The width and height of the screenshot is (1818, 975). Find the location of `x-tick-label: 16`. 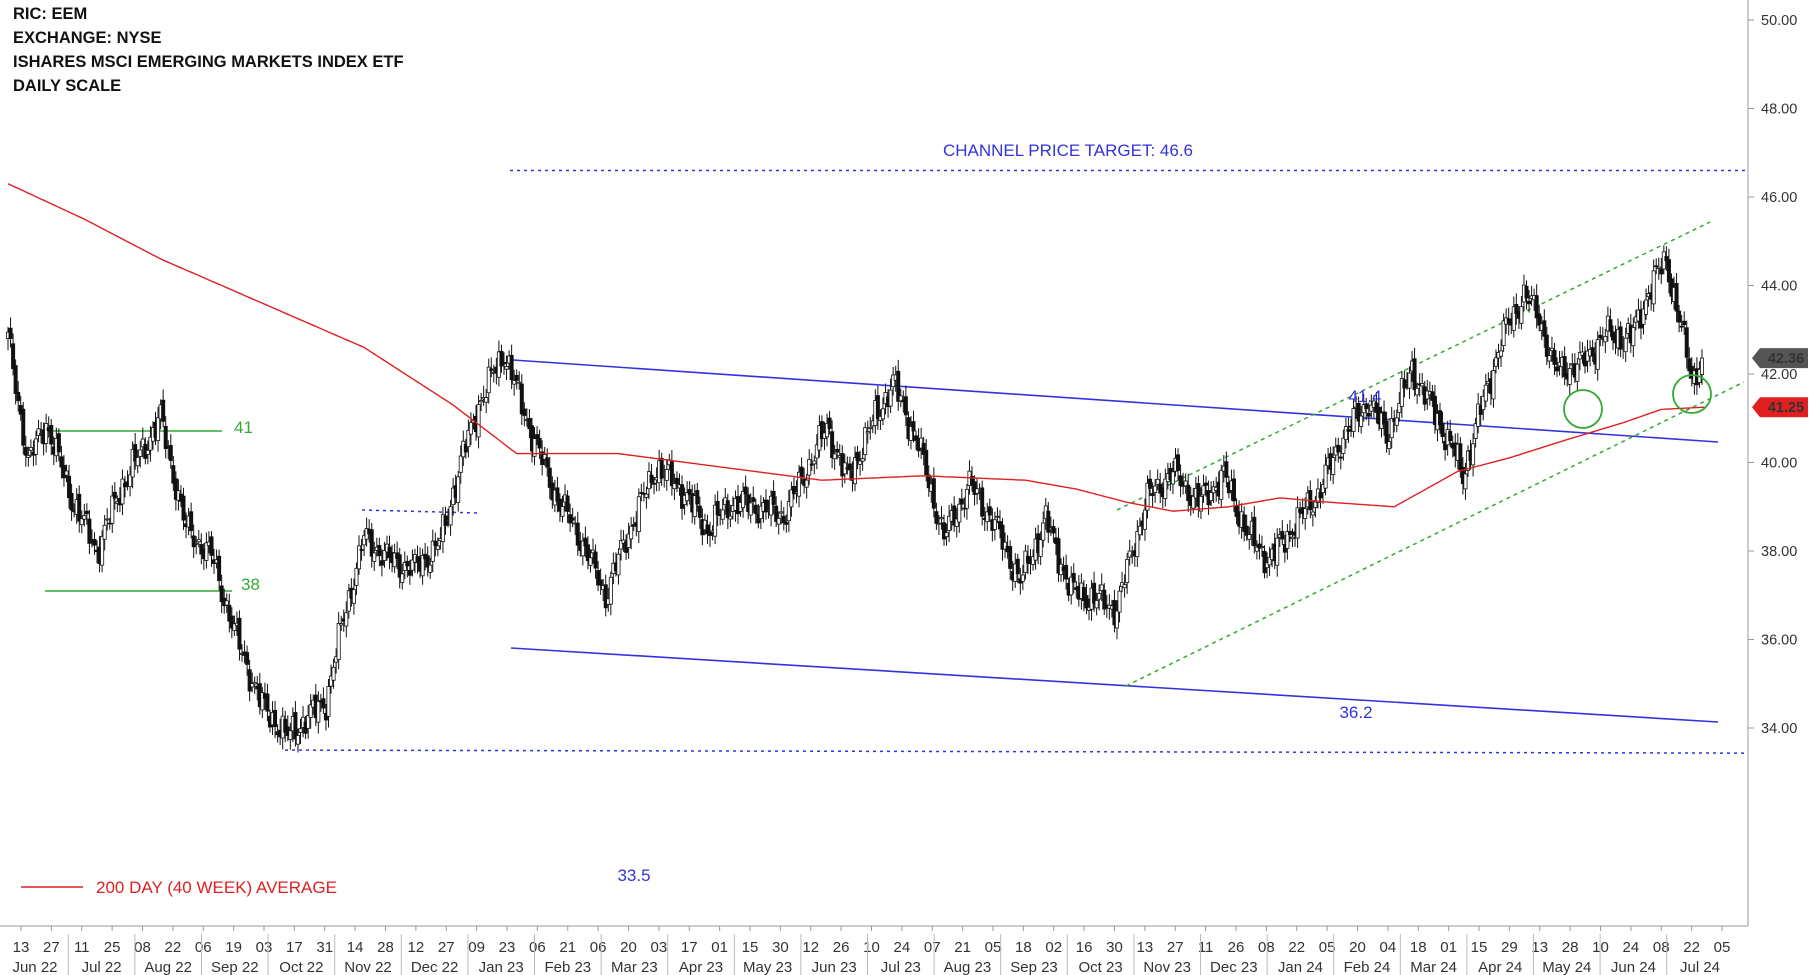

x-tick-label: 16 is located at coordinates (1084, 947).